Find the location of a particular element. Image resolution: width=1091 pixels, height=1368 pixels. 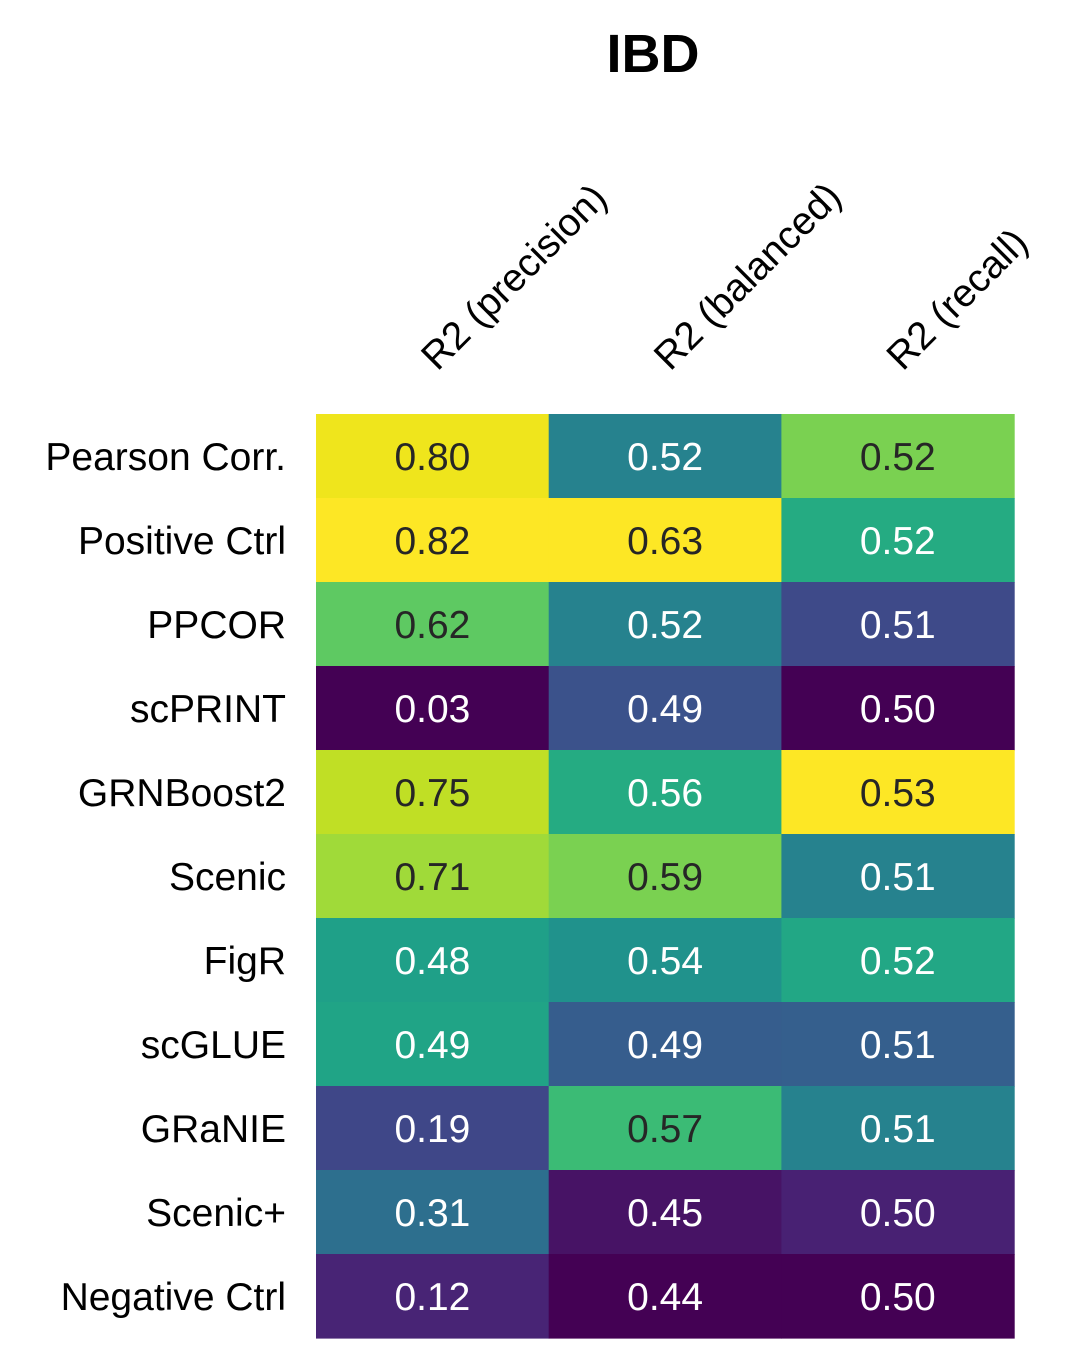

cell-value-label: 0.03 is located at coordinates (432, 709).